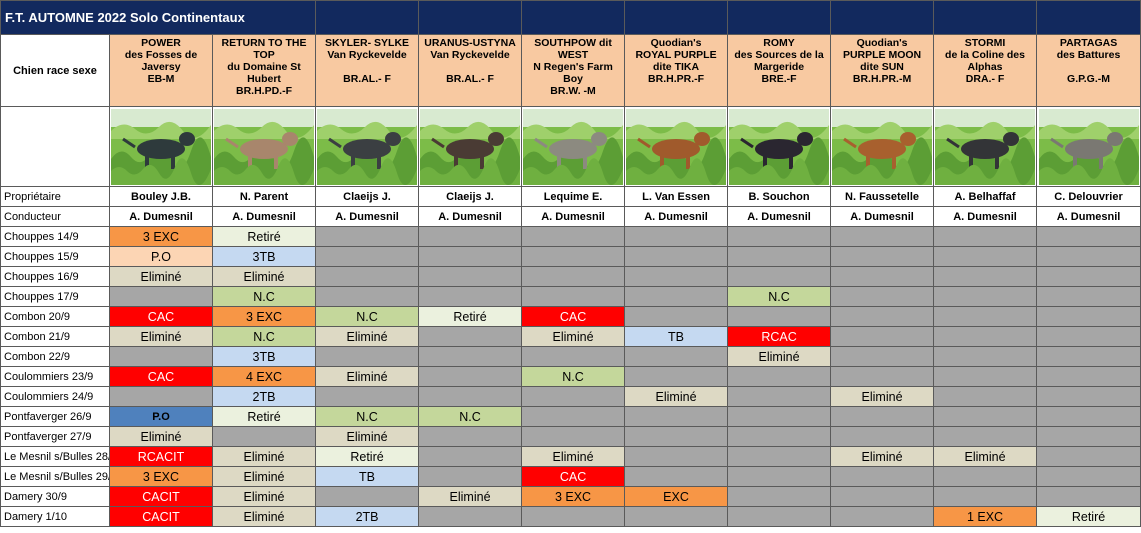  Describe the element at coordinates (1088, 70) in the screenshot. I see `dog-header-cell: PARTAGAS des Battures G.P.G.-M` at that location.